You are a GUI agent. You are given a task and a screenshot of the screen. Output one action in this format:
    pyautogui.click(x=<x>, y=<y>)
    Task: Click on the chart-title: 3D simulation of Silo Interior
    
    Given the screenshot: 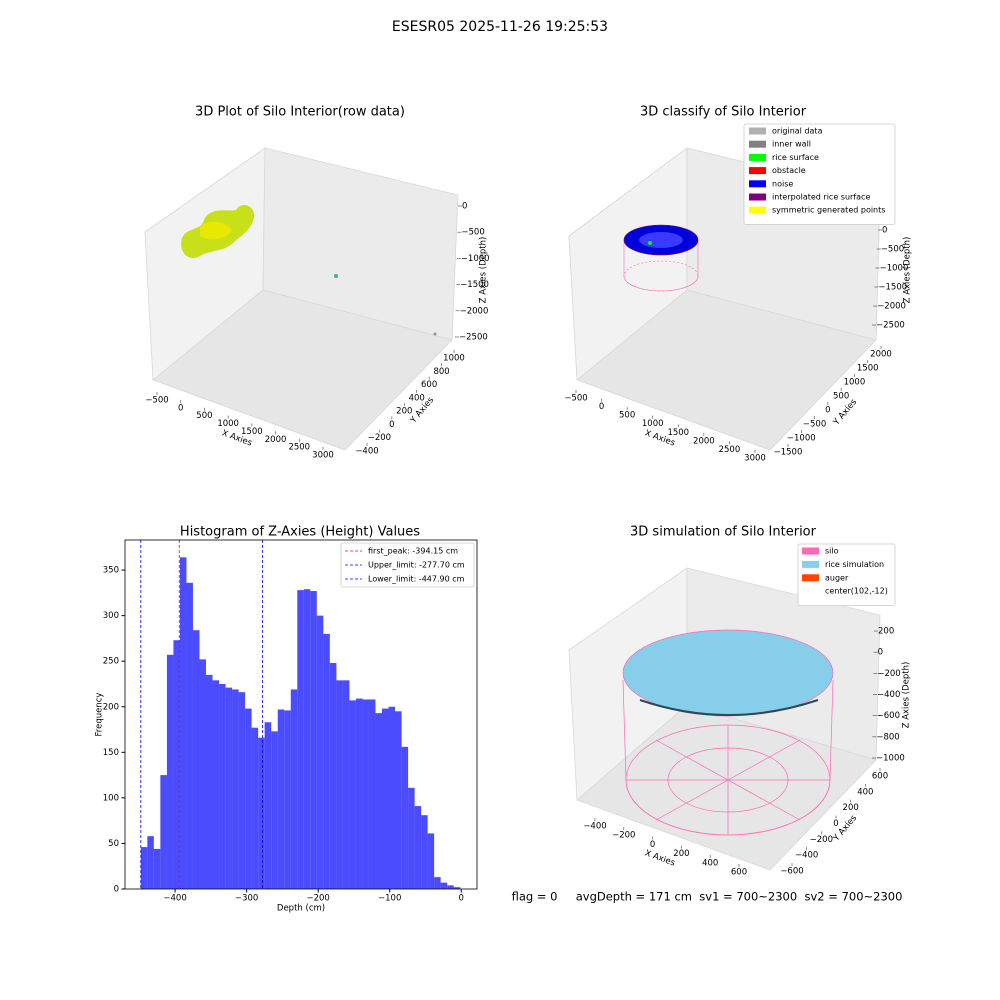 What is the action you would take?
    pyautogui.click(x=723, y=532)
    